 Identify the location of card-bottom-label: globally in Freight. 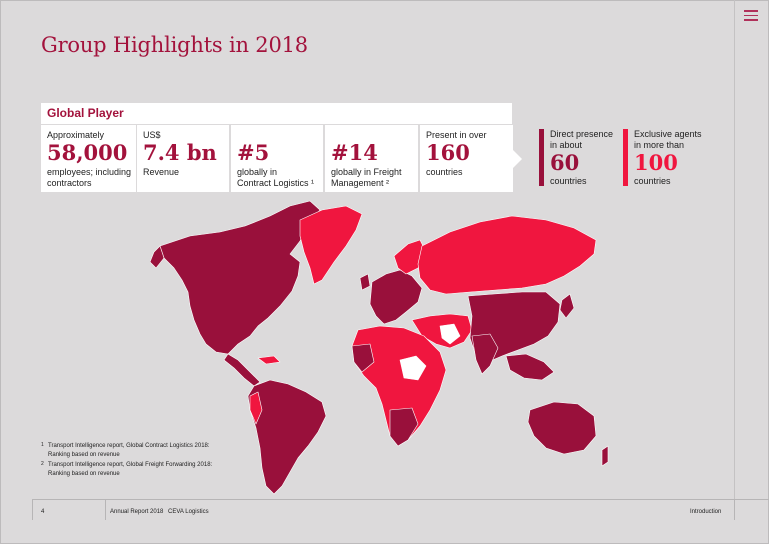
(366, 172).